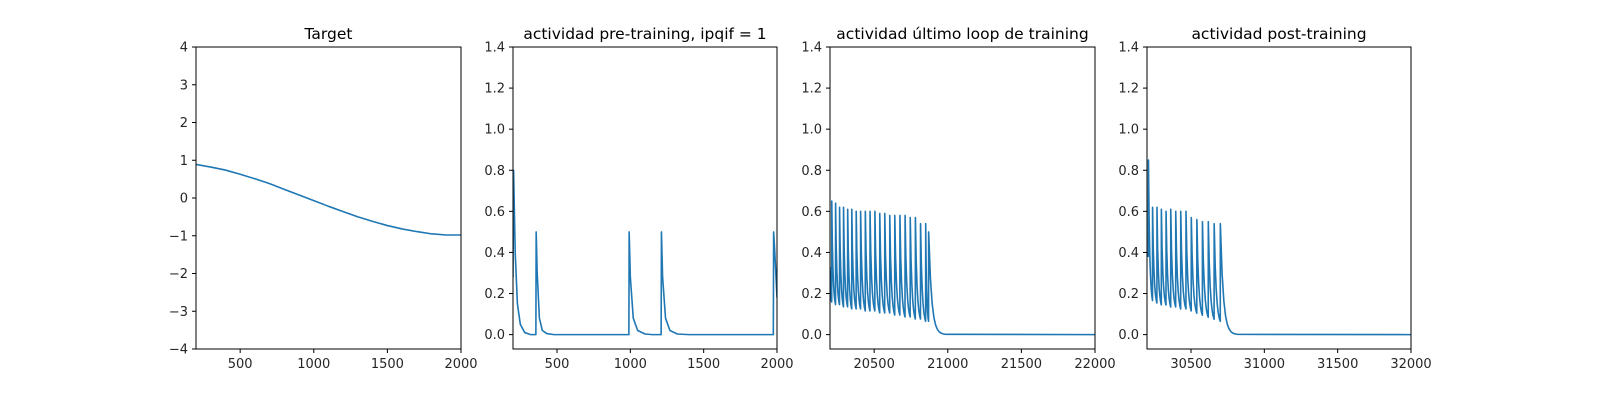  What do you see at coordinates (178, 236) in the screenshot?
I see `y-tick-label: −1` at bounding box center [178, 236].